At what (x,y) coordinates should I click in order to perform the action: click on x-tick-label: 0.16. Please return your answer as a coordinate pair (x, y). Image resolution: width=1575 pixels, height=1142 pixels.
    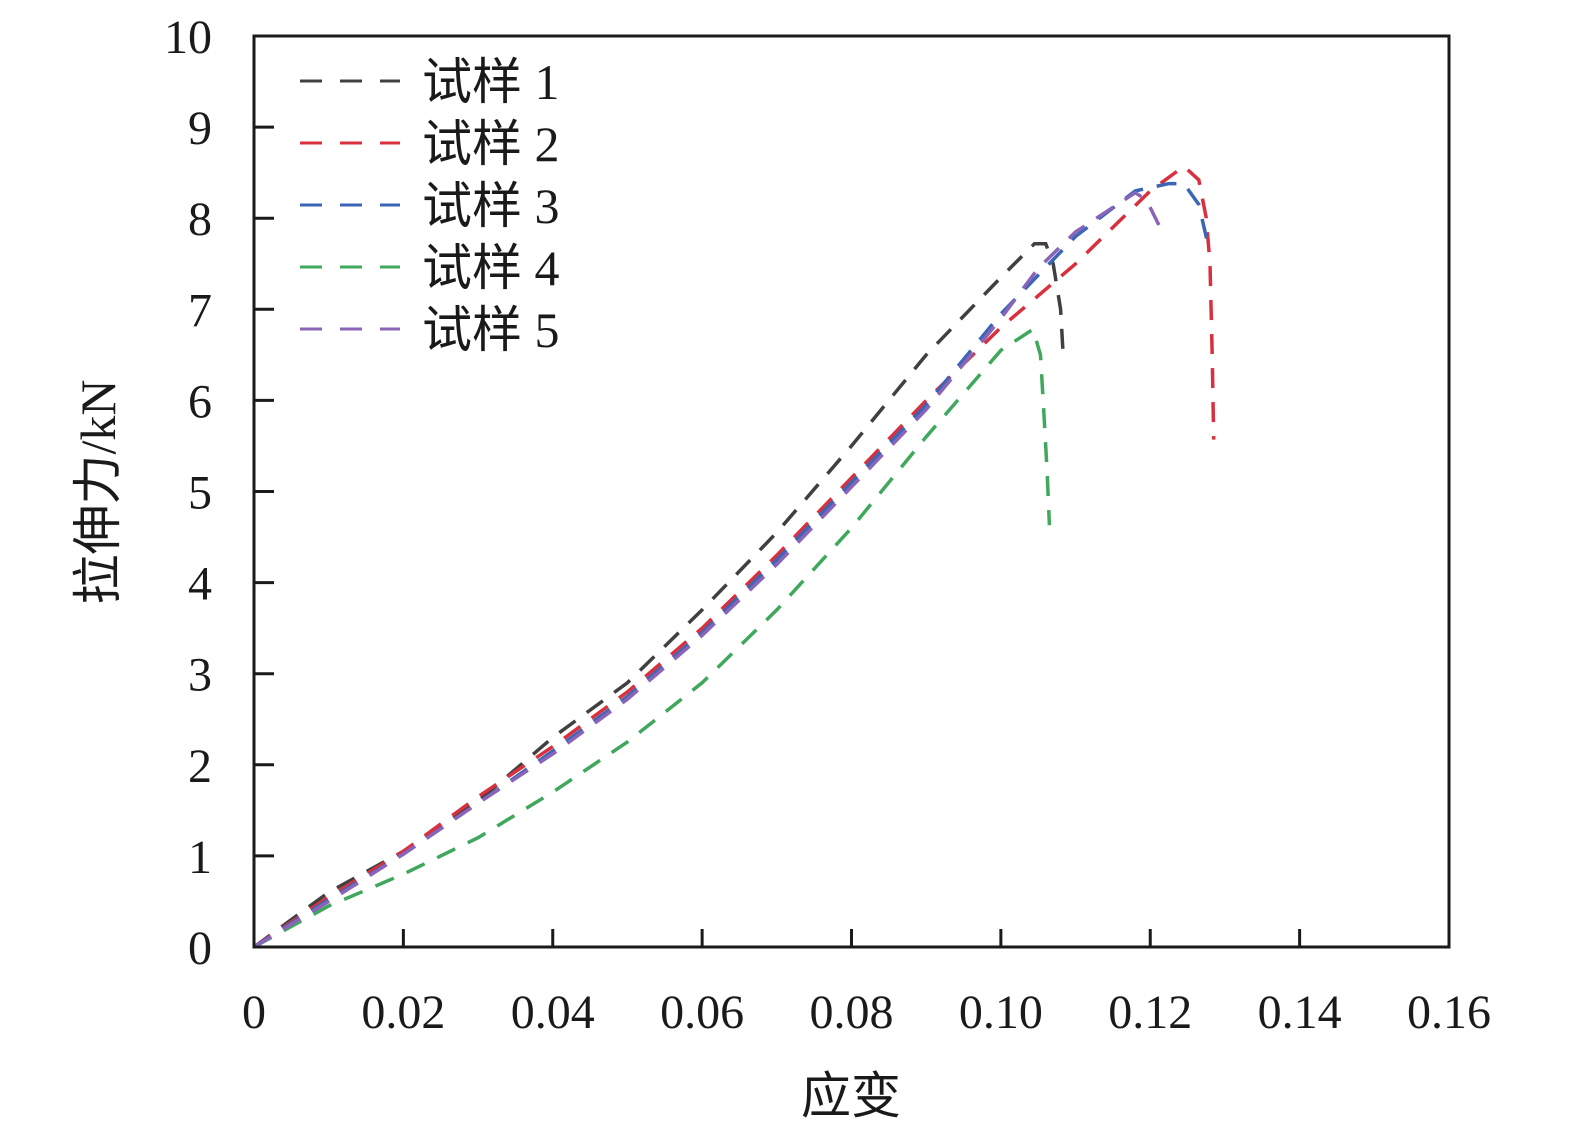
    Looking at the image, I should click on (1449, 1012).